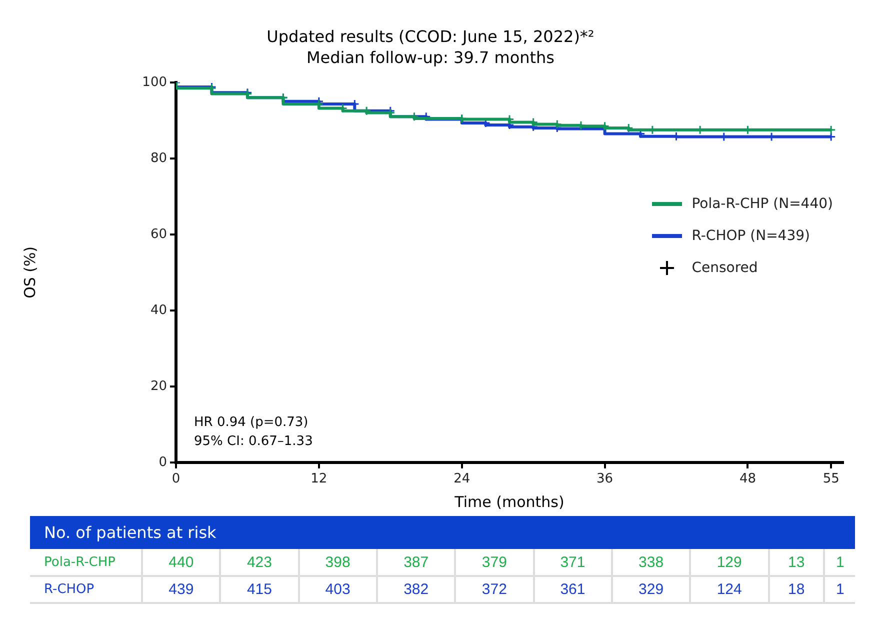 The height and width of the screenshot is (619, 871). I want to click on text: 382, so click(416, 589).